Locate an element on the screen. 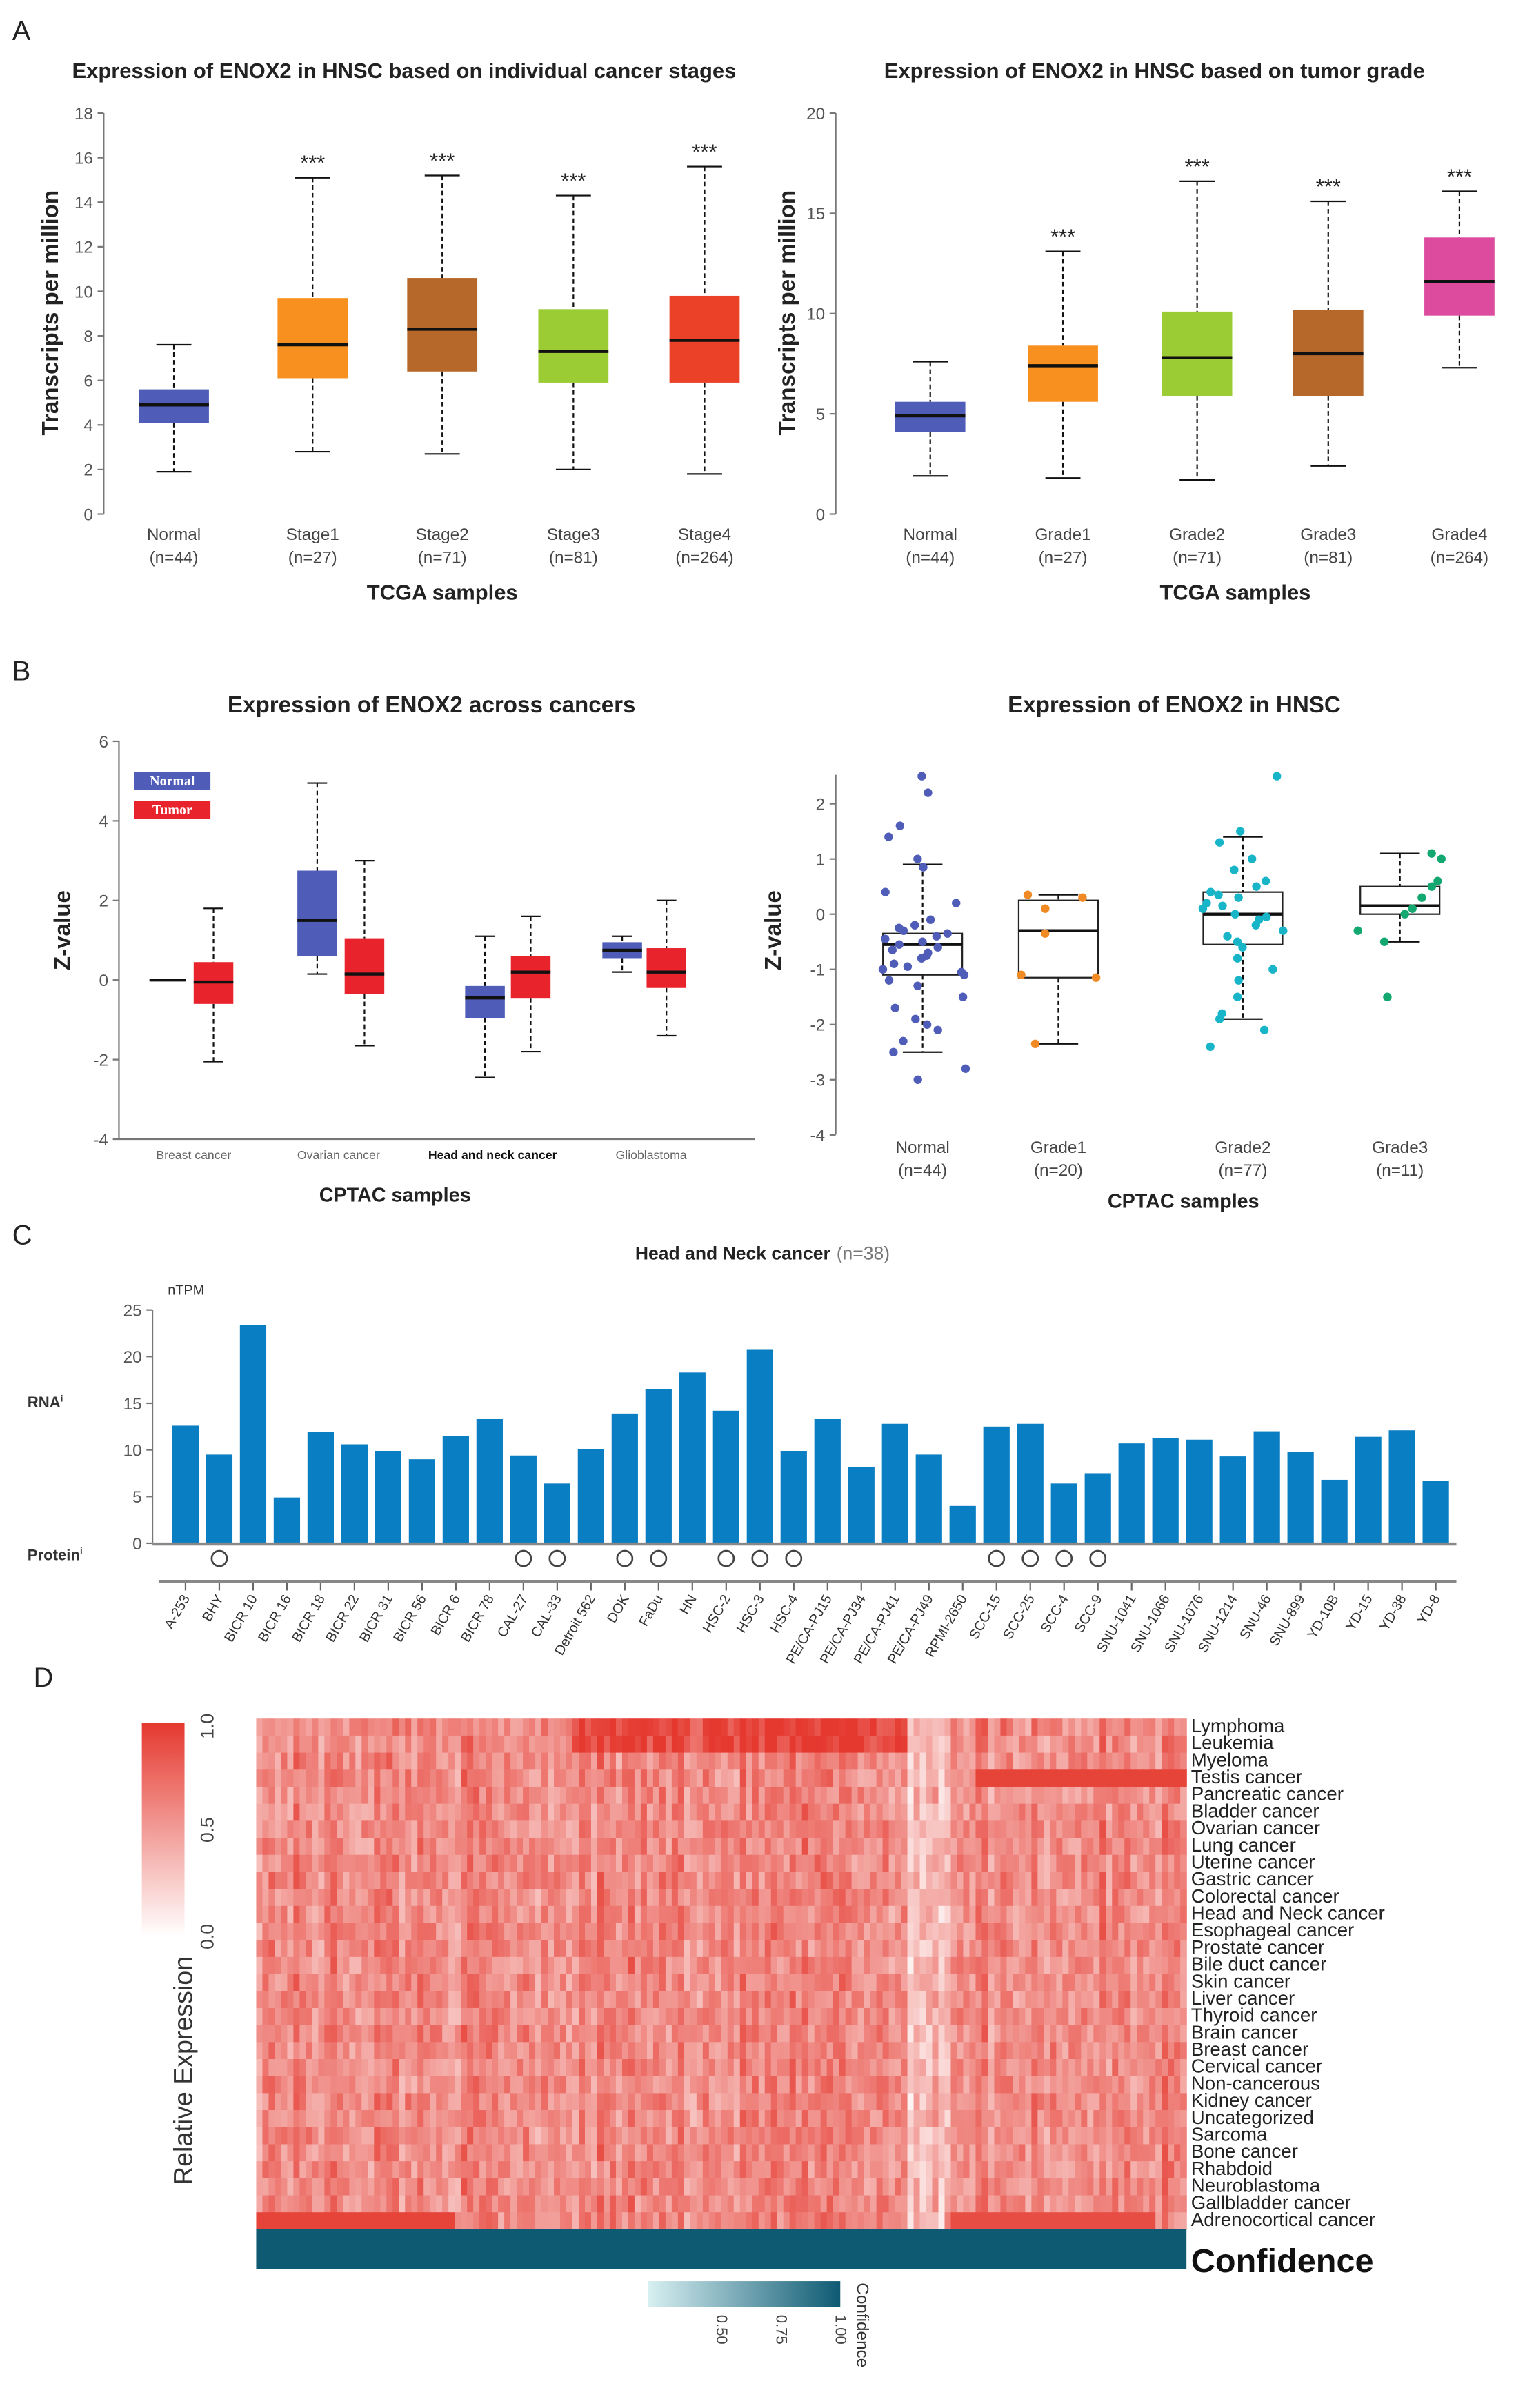  a-left-category-count: (n=264) is located at coordinates (704, 557).